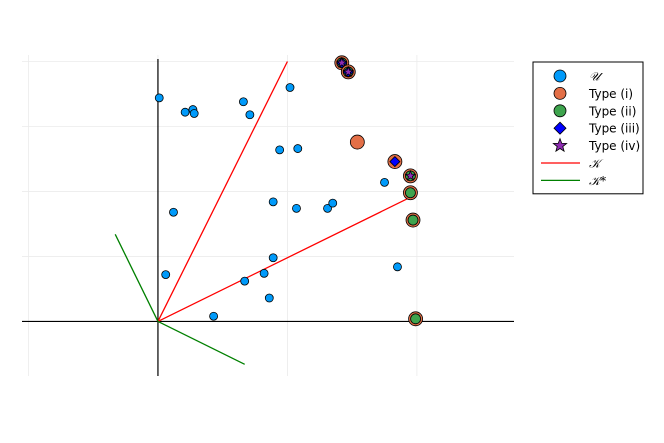  What do you see at coordinates (614, 146) in the screenshot?
I see `legend-label-type_iv: Type (iv)` at bounding box center [614, 146].